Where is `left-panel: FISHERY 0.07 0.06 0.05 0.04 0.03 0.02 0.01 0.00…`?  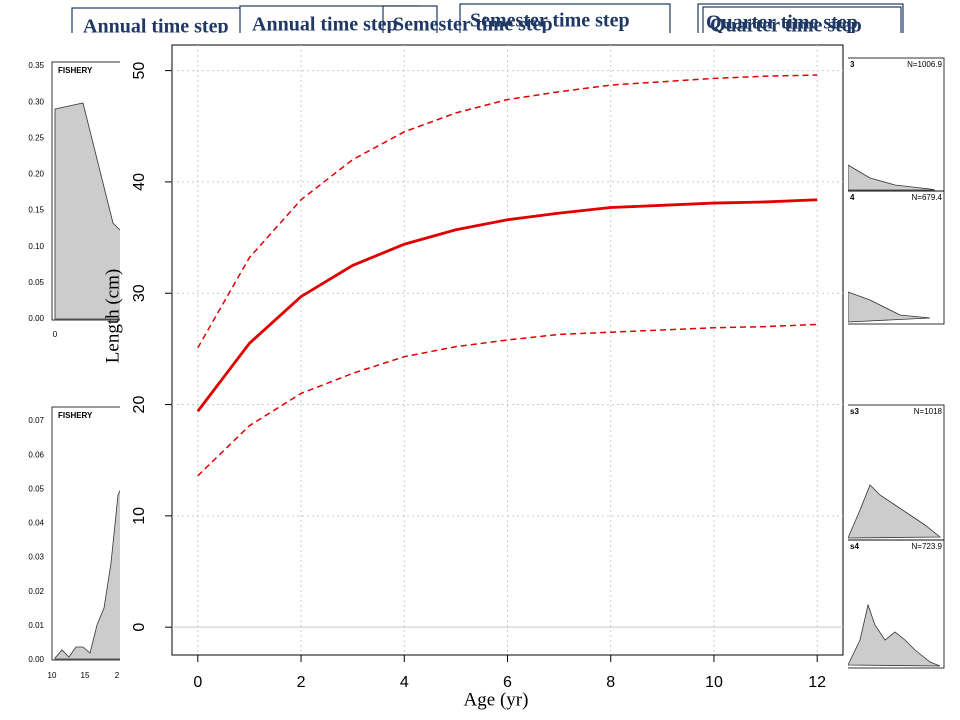 left-panel: FISHERY 0.07 0.06 0.05 0.04 0.03 0.02 0.01 0.00… is located at coordinates (80, 543).